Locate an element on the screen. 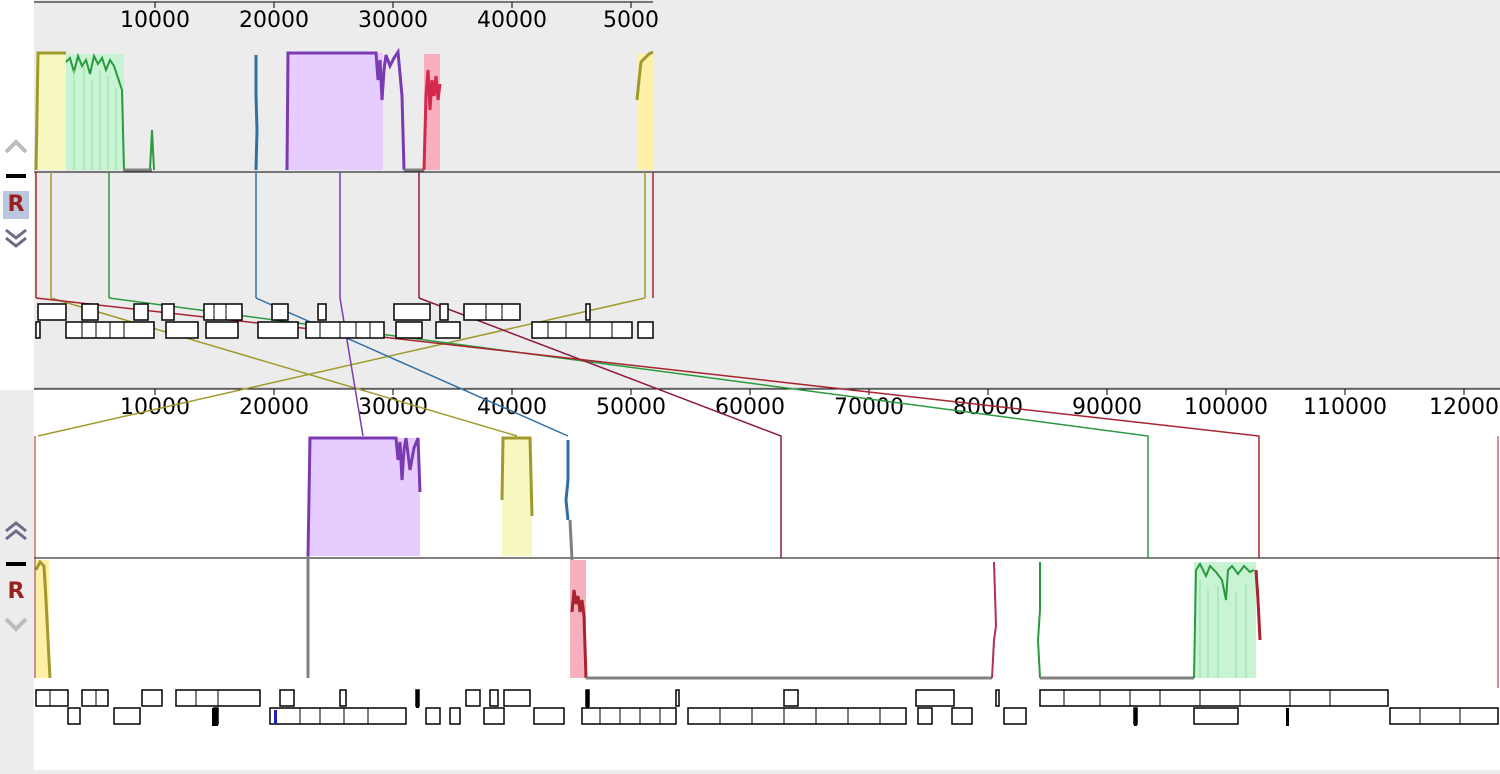 Image resolution: width=1500 pixels, height=774 pixels. lcb-purple-1-profile is located at coordinates (345, 109).